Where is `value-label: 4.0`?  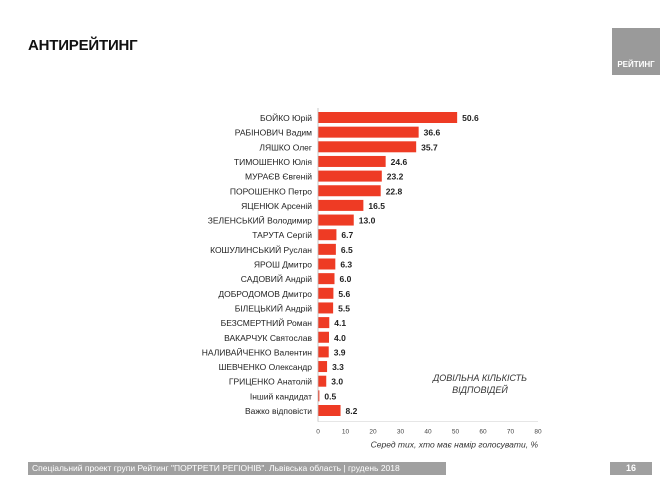 value-label: 4.0 is located at coordinates (340, 338).